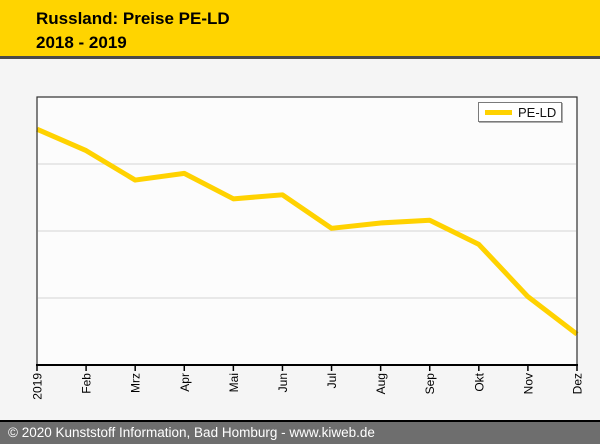 This screenshot has width=600, height=444. I want to click on x-tick-label: Aug, so click(381, 383).